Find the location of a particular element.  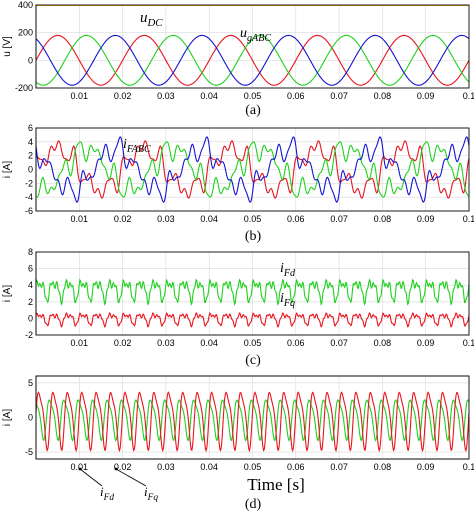

annotation-sub: gABC is located at coordinates (259, 38).